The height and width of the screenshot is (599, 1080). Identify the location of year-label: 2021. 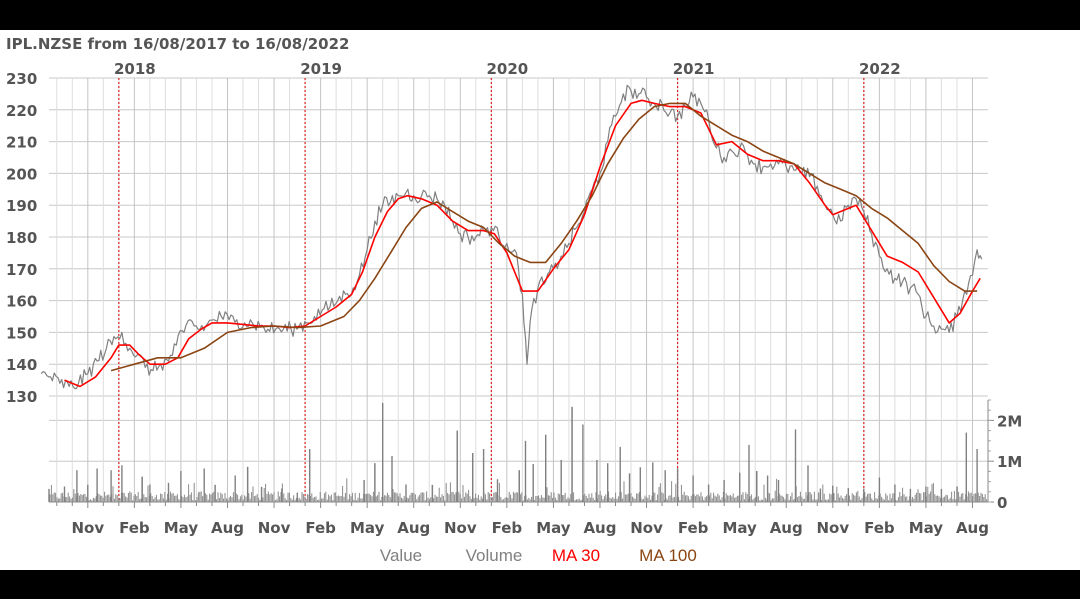
(694, 69).